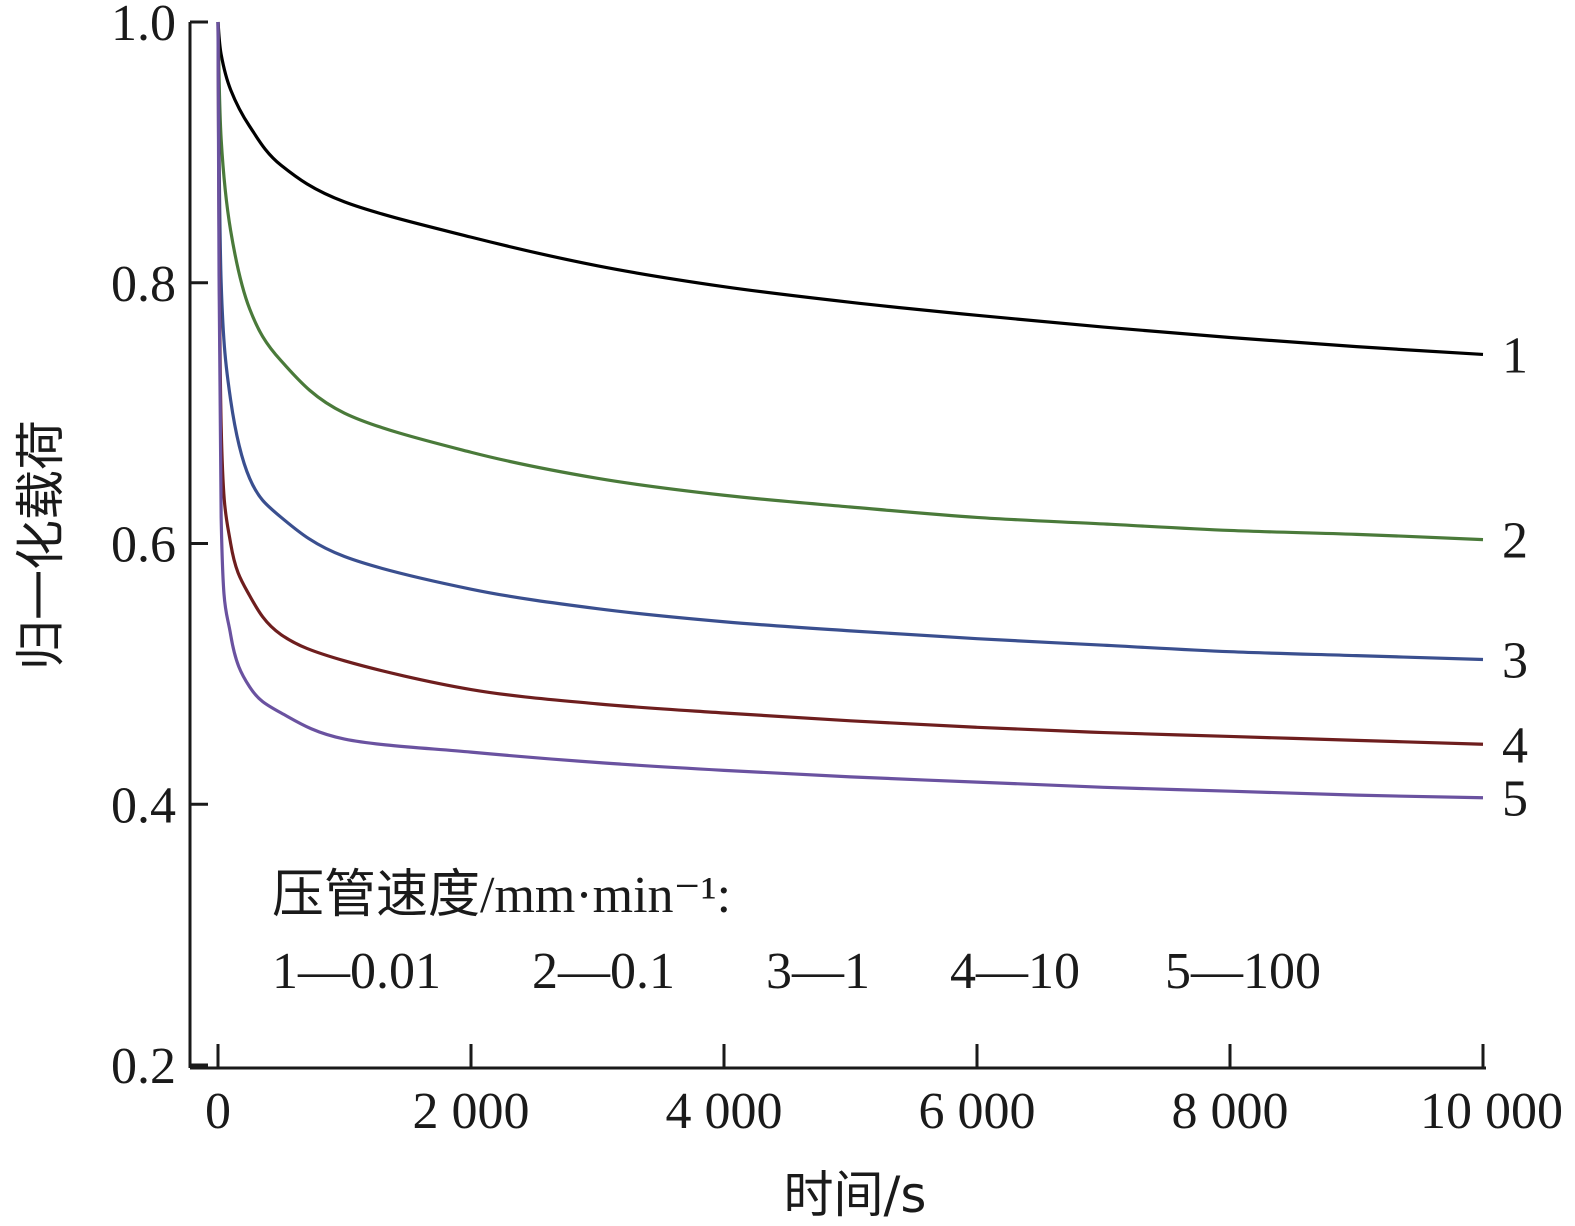  What do you see at coordinates (471, 1111) in the screenshot?
I see `x-tick-label: 2 000` at bounding box center [471, 1111].